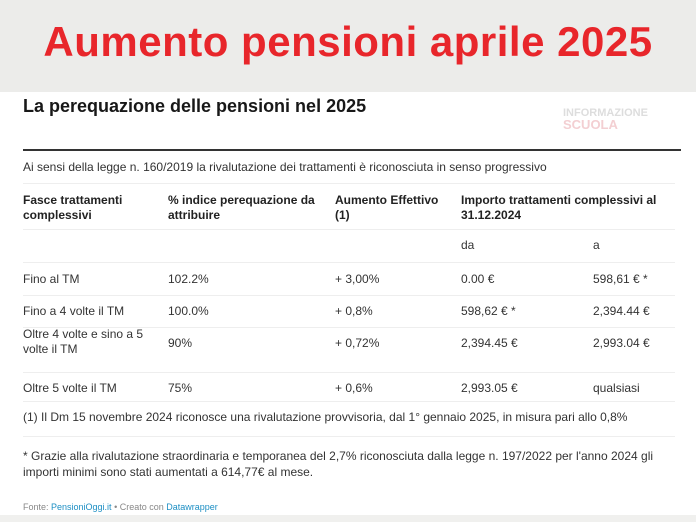 The width and height of the screenshot is (696, 522). Describe the element at coordinates (51, 279) in the screenshot. I see `table-cell: Fino al TM` at that location.